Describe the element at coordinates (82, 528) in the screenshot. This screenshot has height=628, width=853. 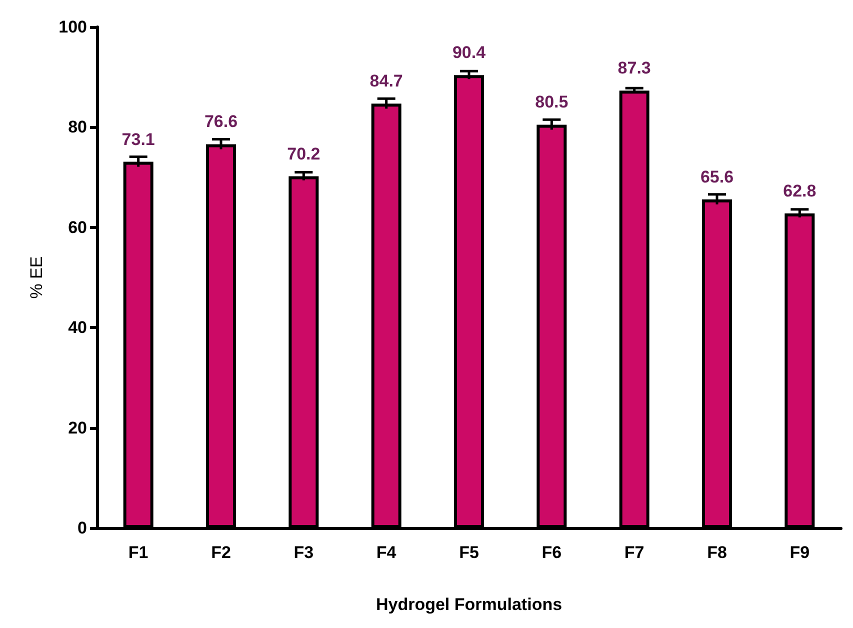
I see `y-tick-label: 0` at that location.